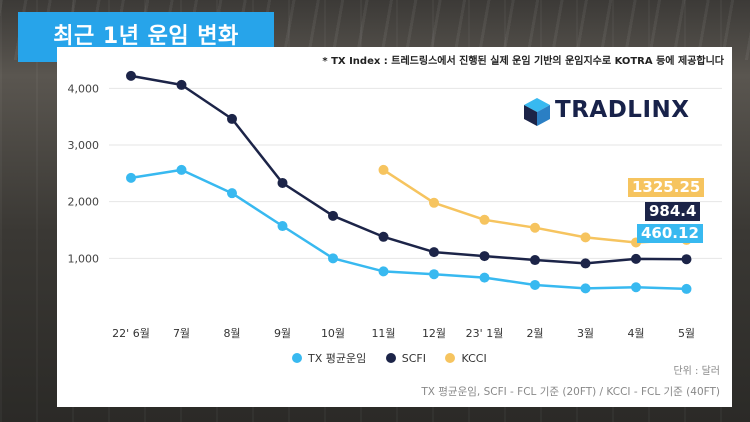 Image resolution: width=750 pixels, height=422 pixels. I want to click on x-tick-label: 9월, so click(282, 333).